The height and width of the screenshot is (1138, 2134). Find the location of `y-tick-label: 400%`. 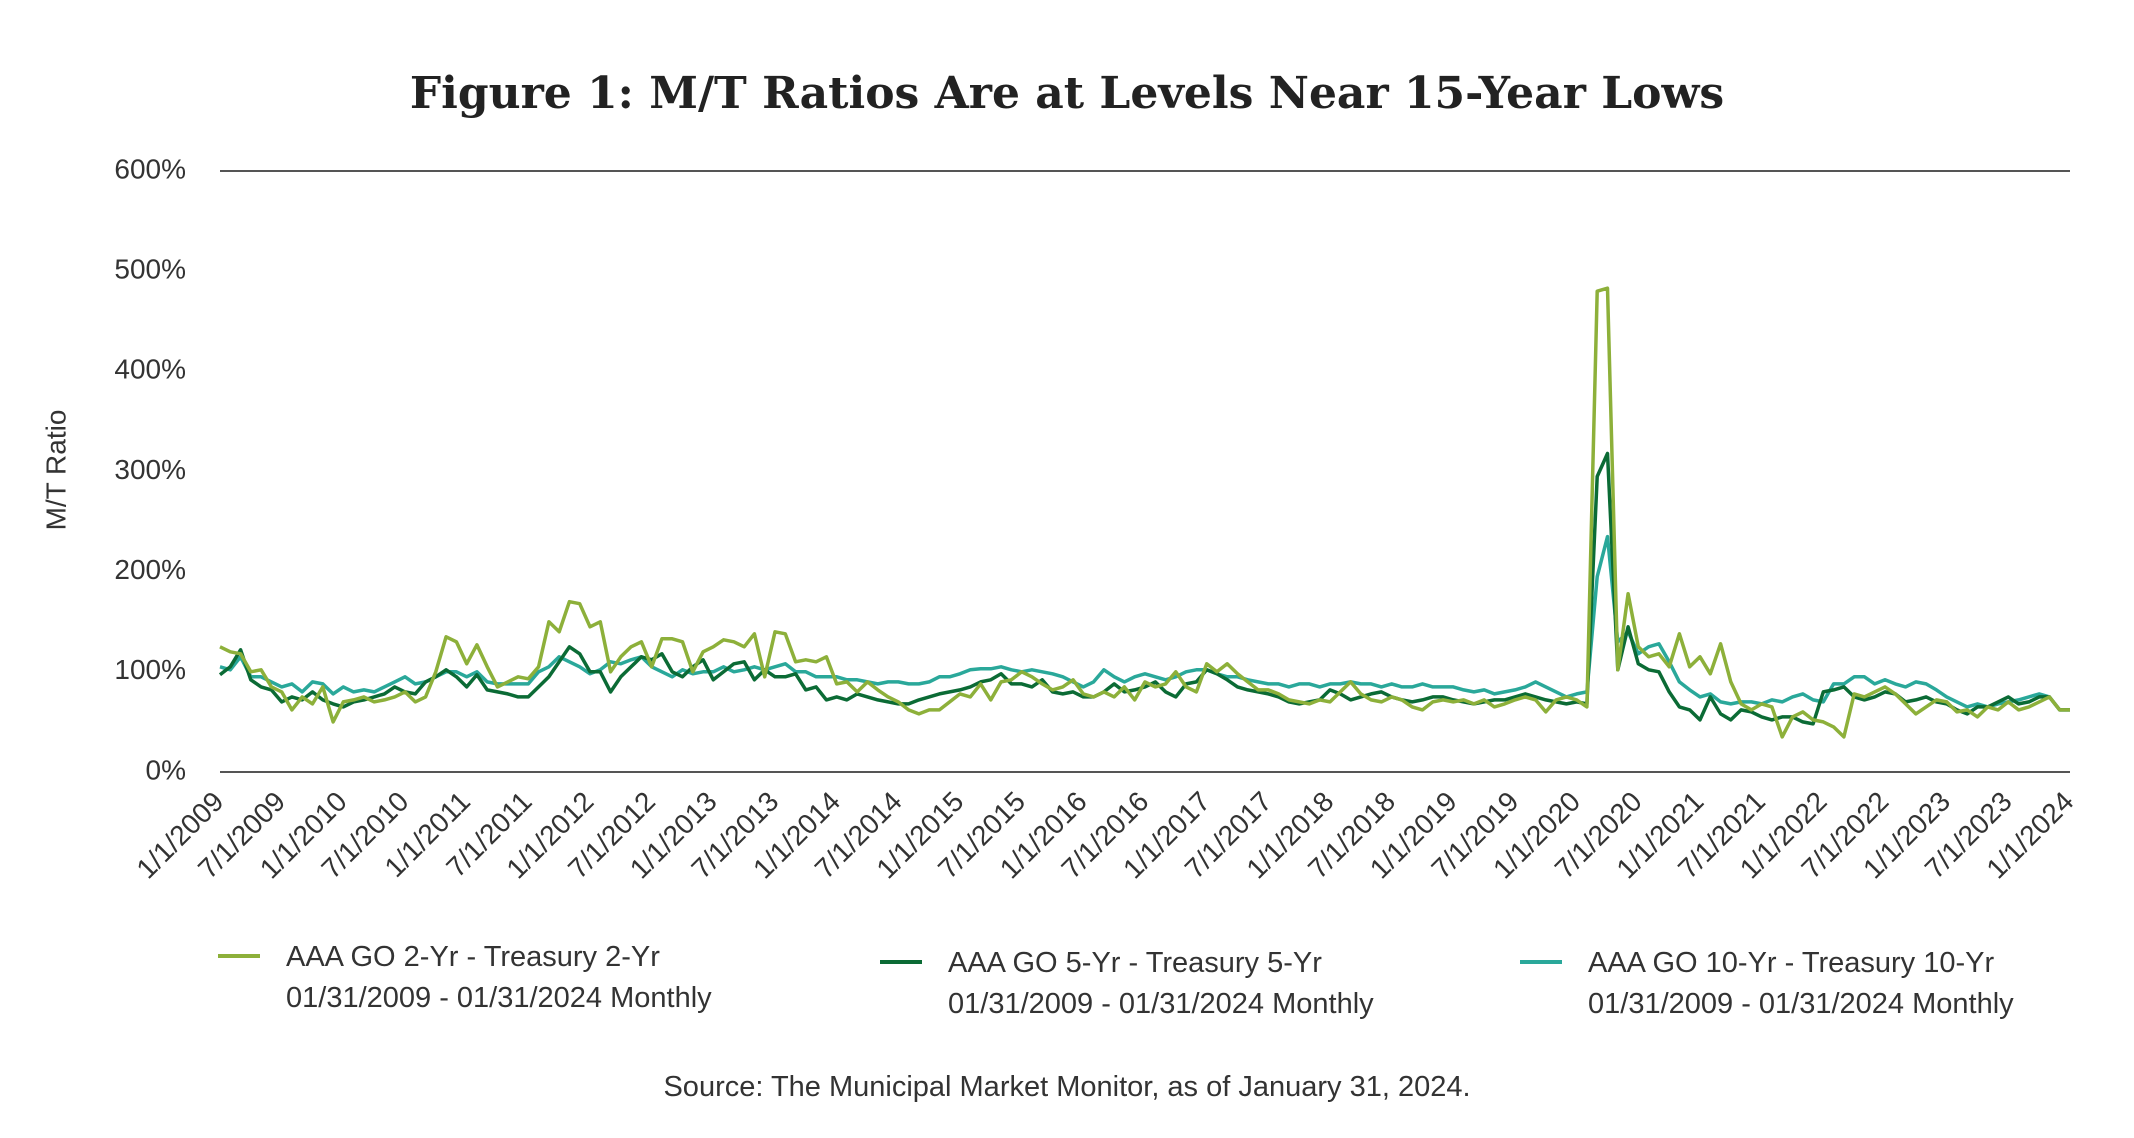

y-tick-label: 400% is located at coordinates (150, 369).